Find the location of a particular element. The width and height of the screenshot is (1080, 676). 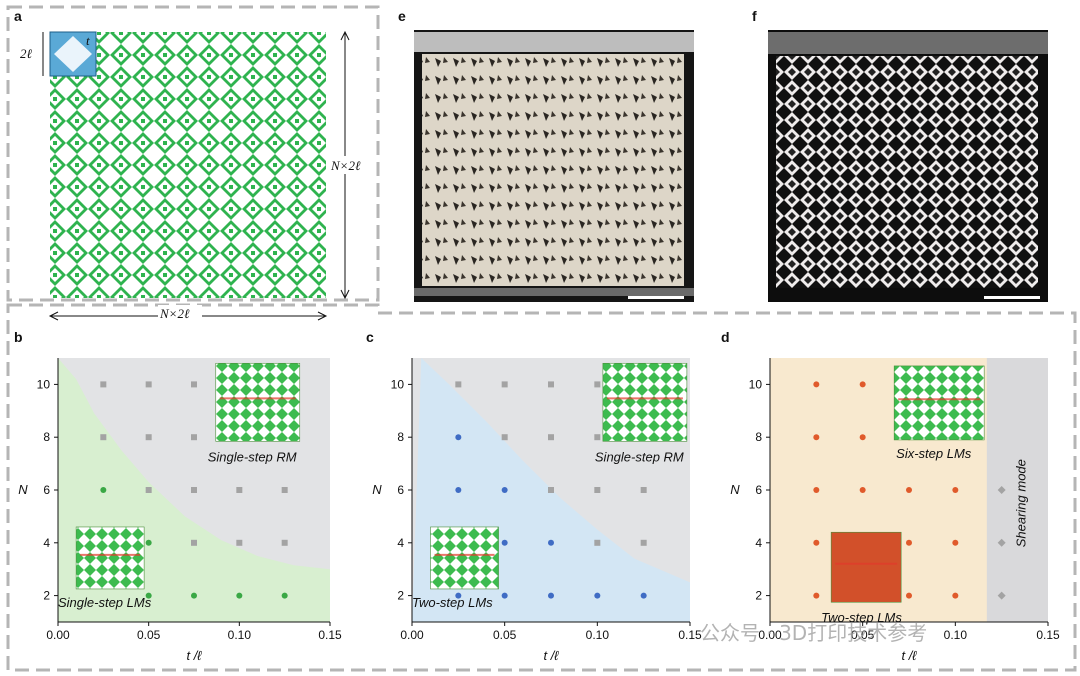

panel-letter-f: f is located at coordinates (754, 16).